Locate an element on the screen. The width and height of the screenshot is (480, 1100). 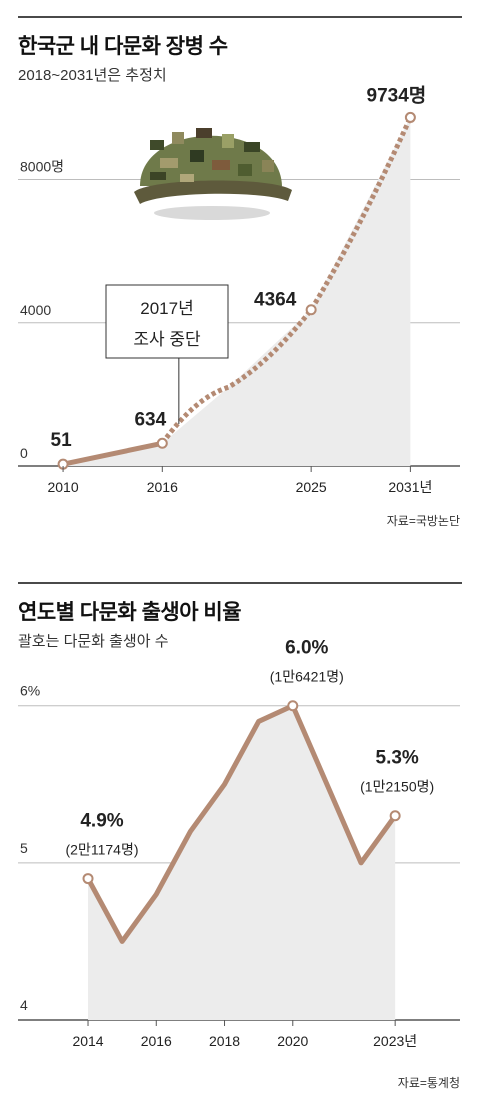
x-tick-label: 2025 is located at coordinates (311, 487).